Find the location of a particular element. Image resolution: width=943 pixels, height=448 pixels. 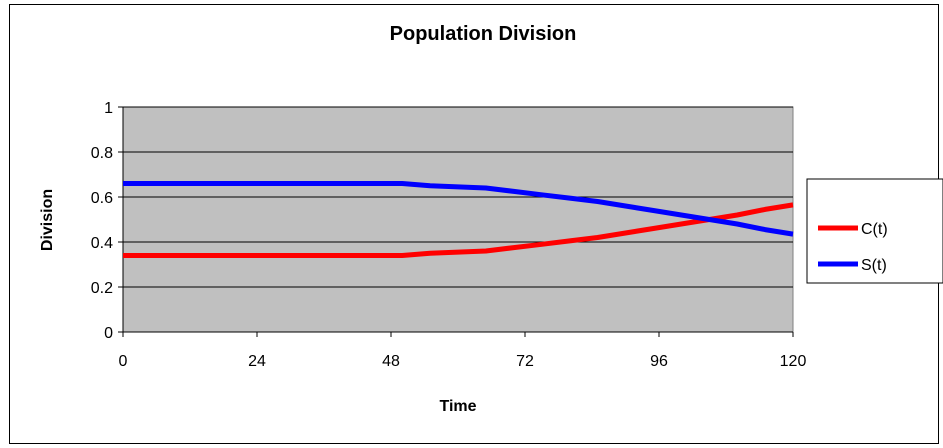

x-tick-label: 48 is located at coordinates (391, 361).